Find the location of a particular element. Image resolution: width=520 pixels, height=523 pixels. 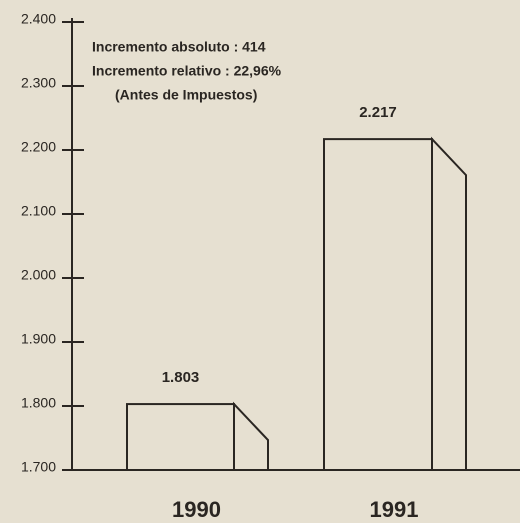

y-tick-label: 2.200 is located at coordinates (38, 147).